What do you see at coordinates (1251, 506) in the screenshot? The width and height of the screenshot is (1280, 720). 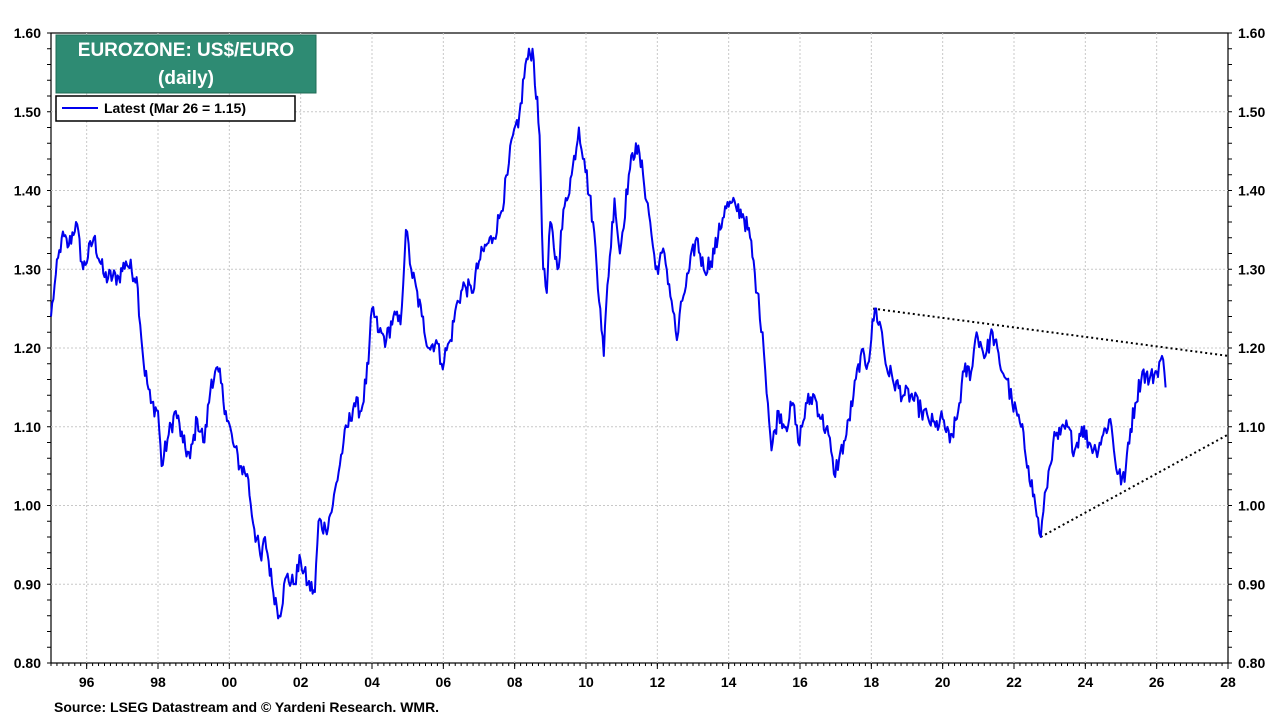 I see `y-tick-label-right: 1.00` at bounding box center [1251, 506].